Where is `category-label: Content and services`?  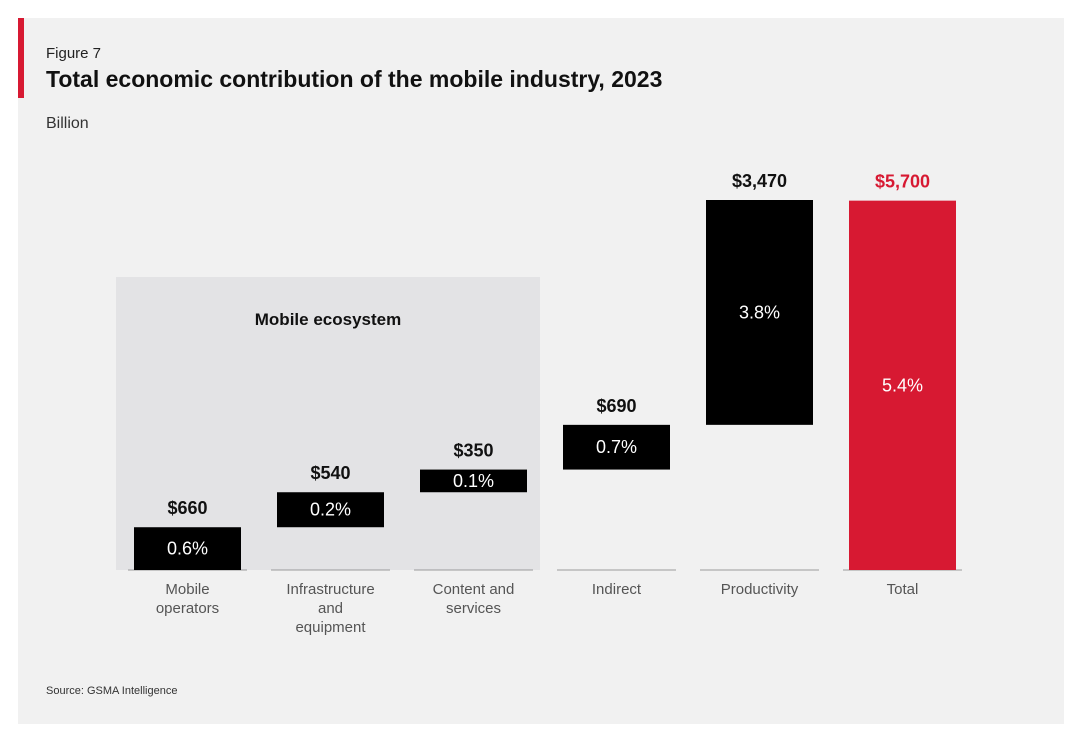
category-label: Content and services is located at coordinates (474, 599).